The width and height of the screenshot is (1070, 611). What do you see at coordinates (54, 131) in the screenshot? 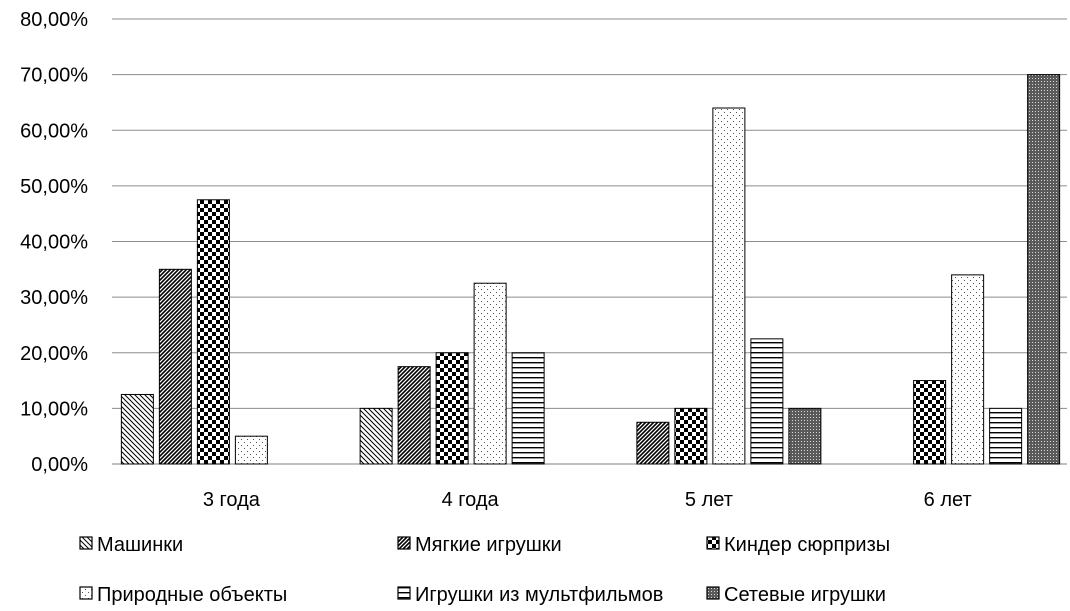
I see `y-tick-label: 60,00%` at bounding box center [54, 131].